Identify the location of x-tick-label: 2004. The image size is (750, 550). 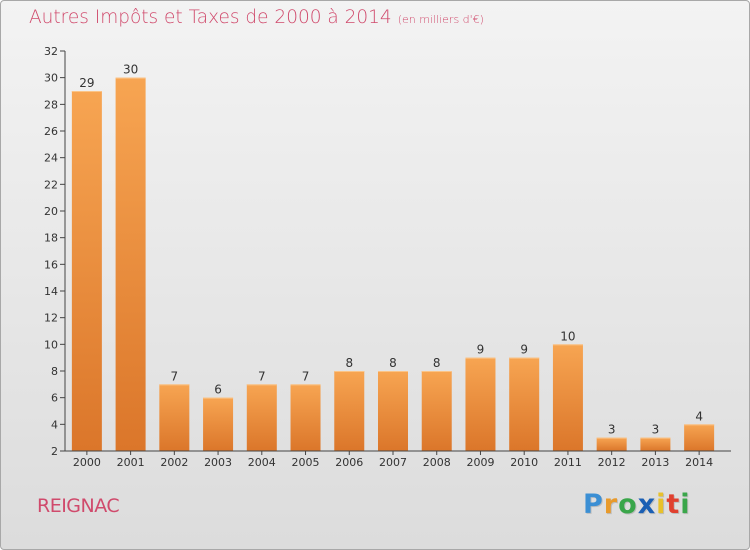
(262, 462).